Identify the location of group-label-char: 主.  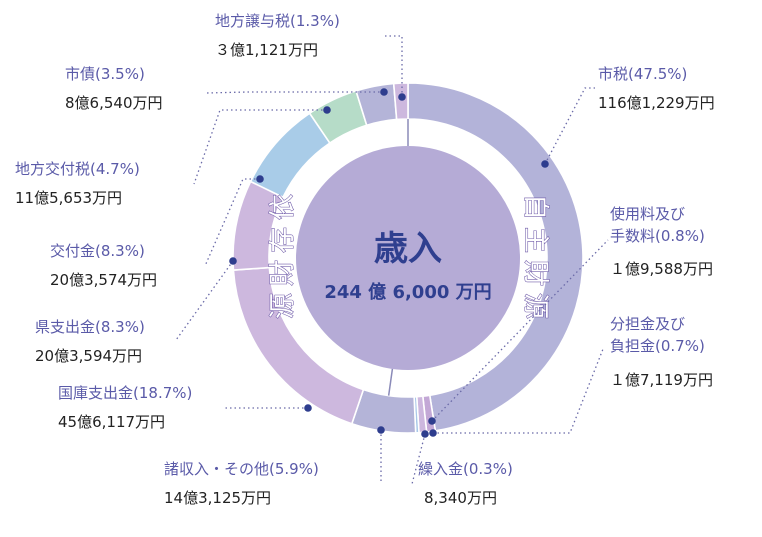
(535, 240).